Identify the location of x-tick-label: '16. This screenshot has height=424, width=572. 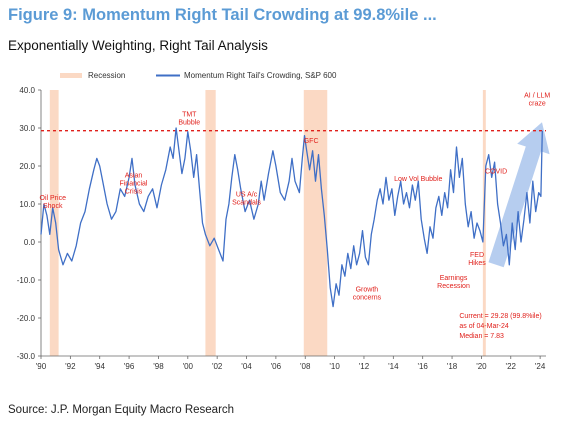
(422, 366).